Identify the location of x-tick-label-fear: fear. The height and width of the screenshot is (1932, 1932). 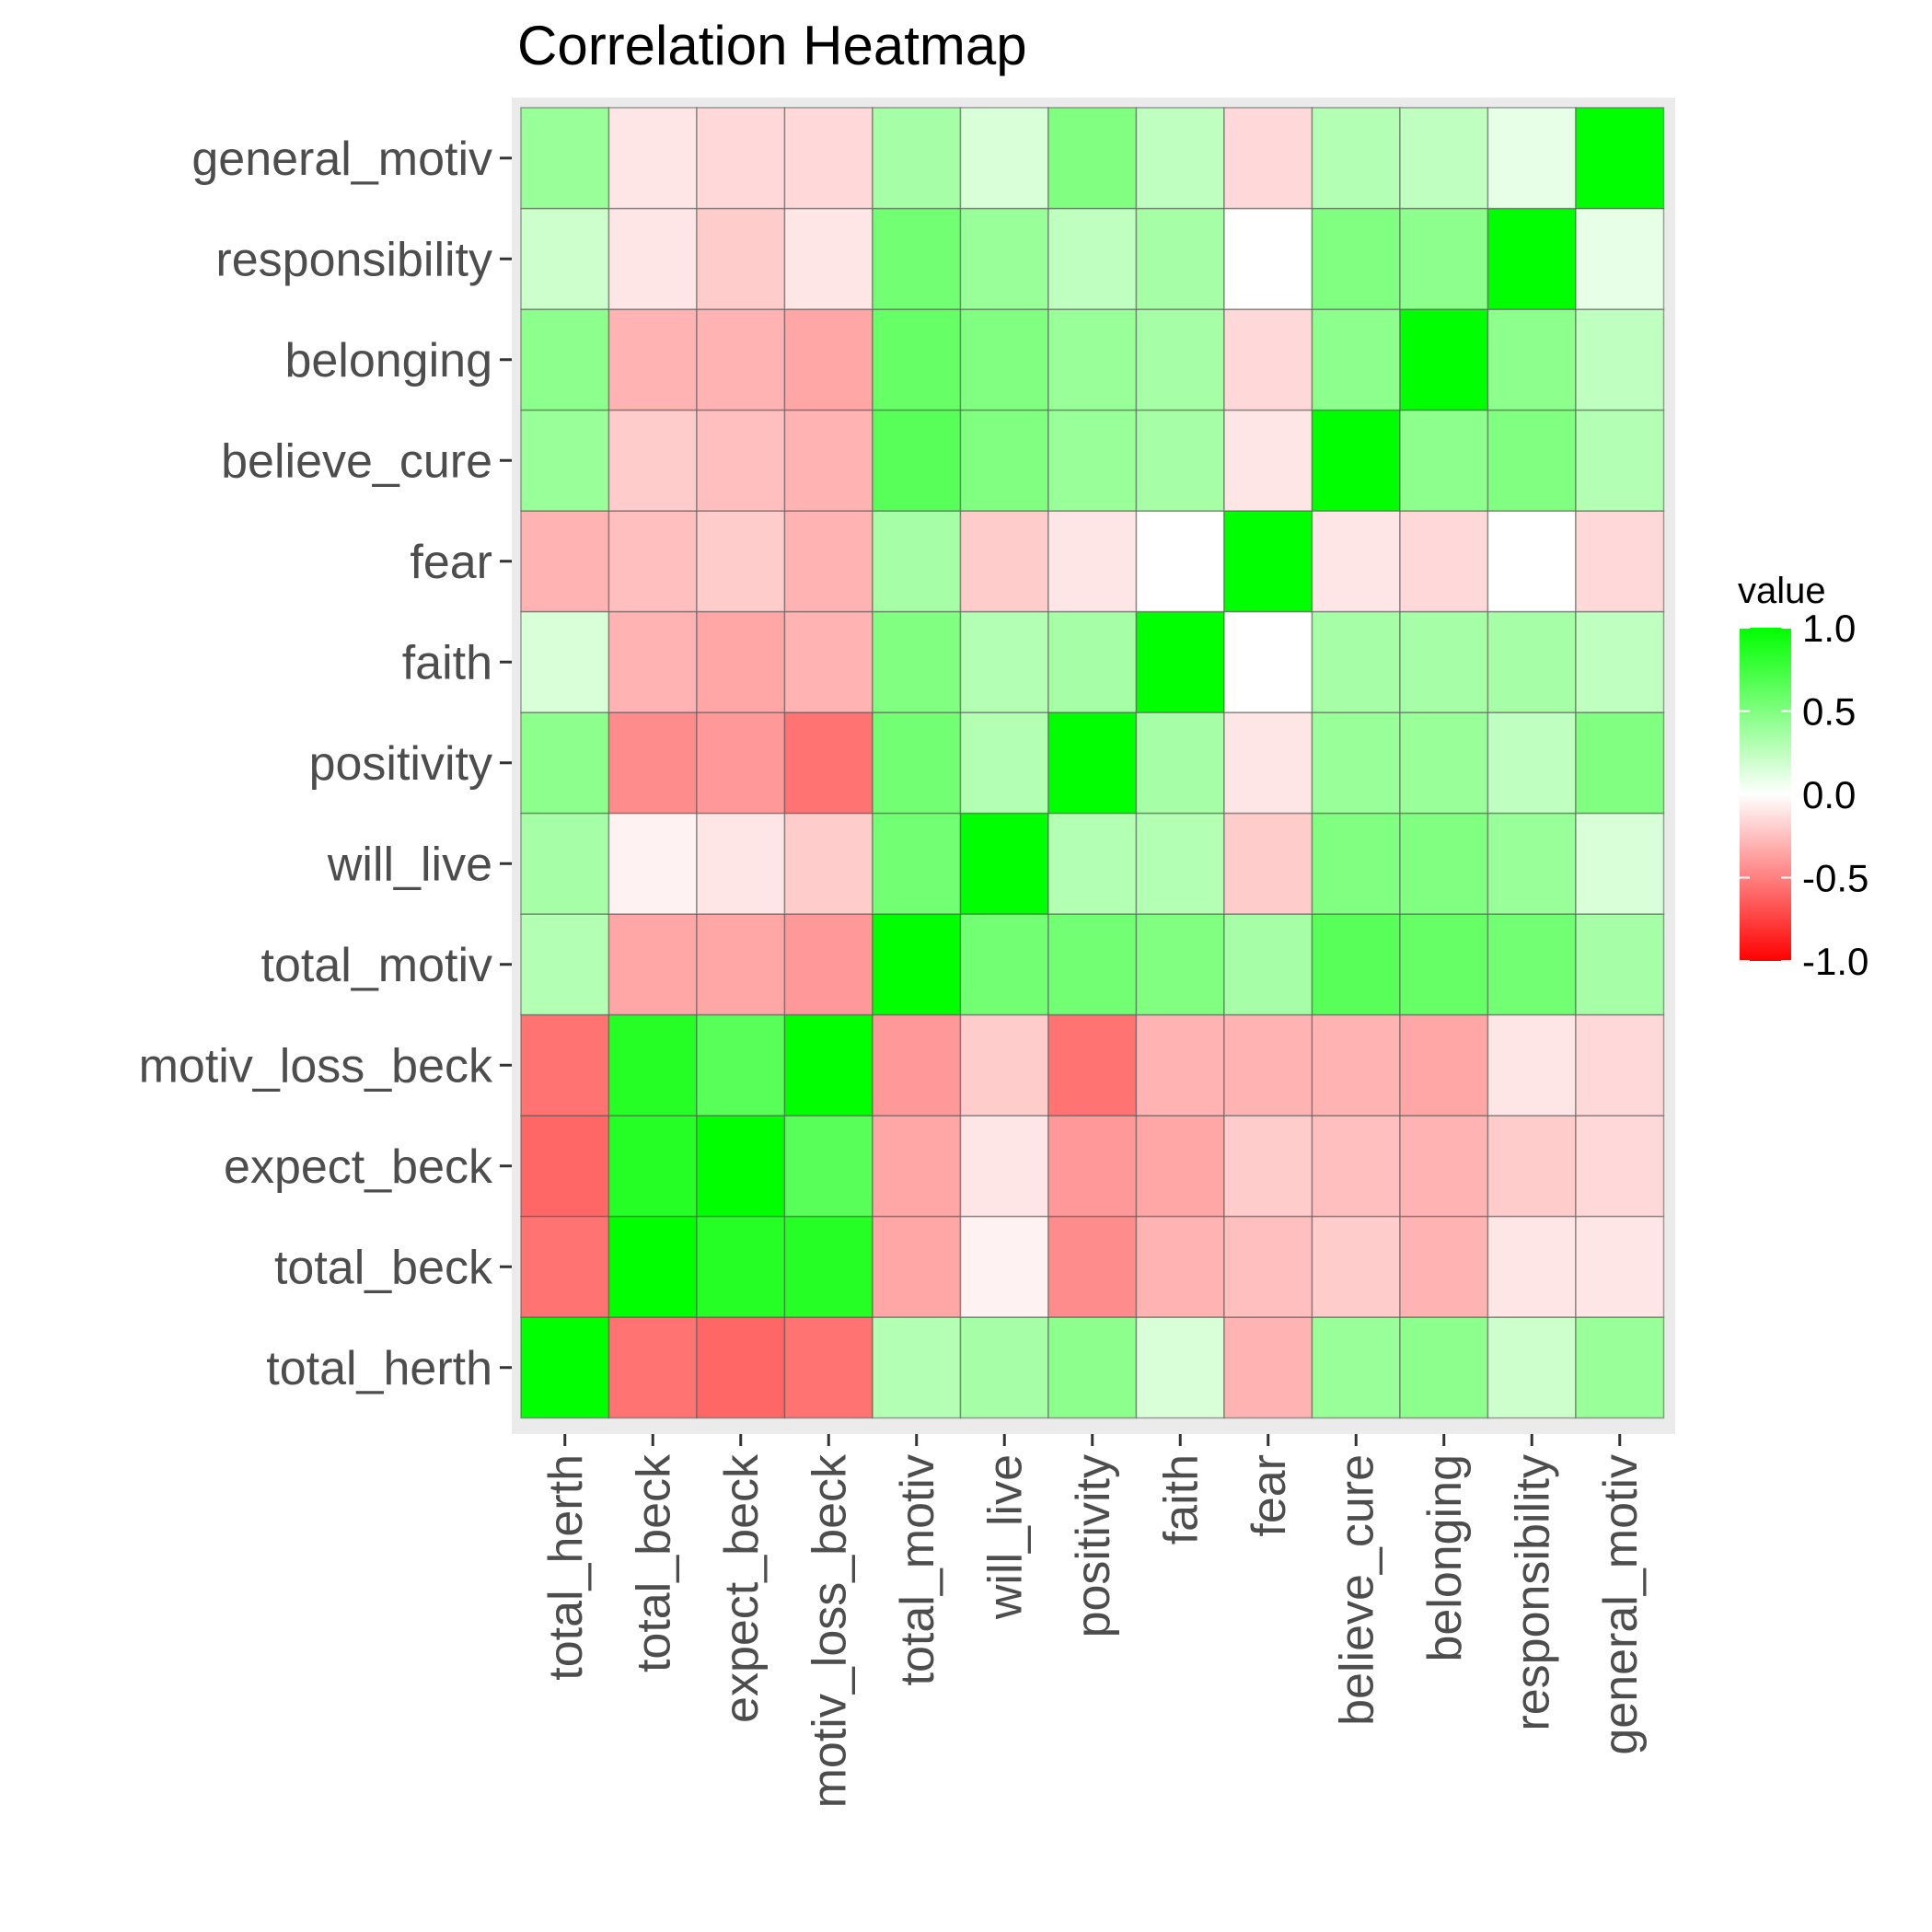
(1270, 1496).